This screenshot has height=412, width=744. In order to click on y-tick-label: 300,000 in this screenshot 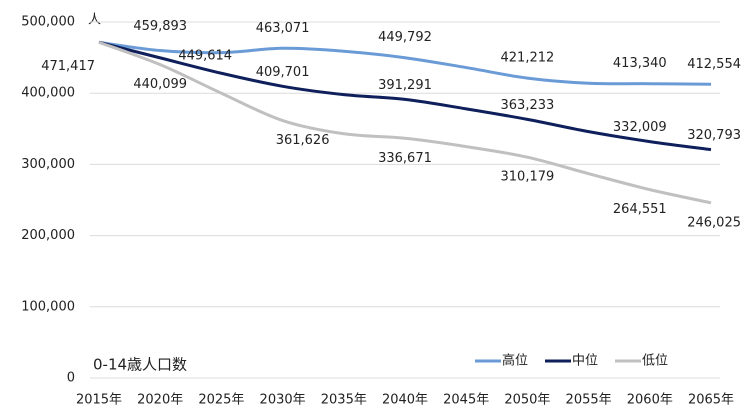, I will do `click(48, 164)`.